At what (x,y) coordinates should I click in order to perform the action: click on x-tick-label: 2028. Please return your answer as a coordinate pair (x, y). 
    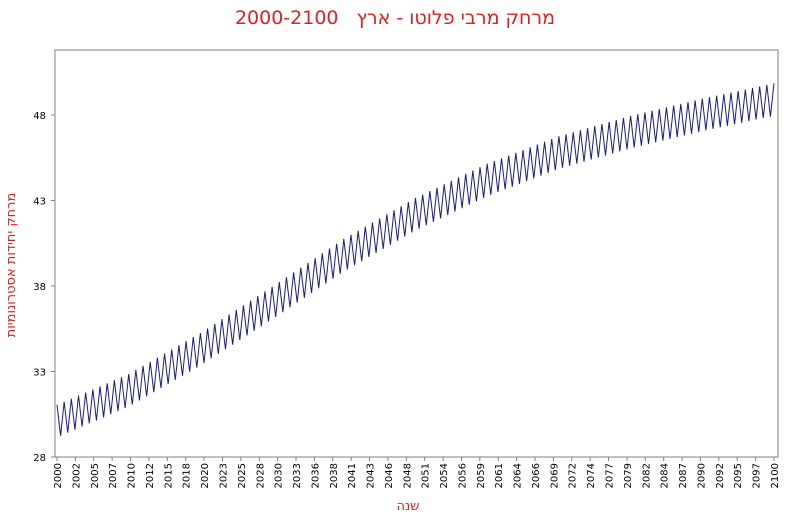
    Looking at the image, I should click on (260, 475).